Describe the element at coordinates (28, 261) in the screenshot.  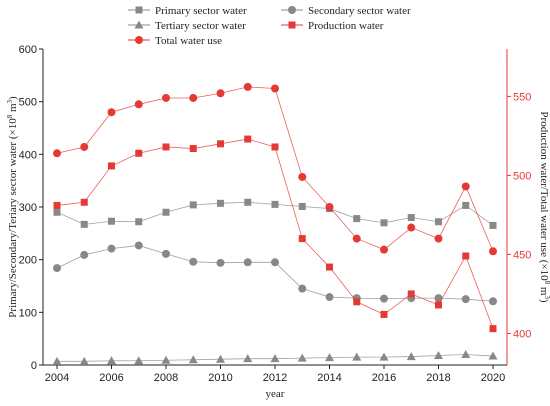
I see `y-left-tick-label: 200` at that location.